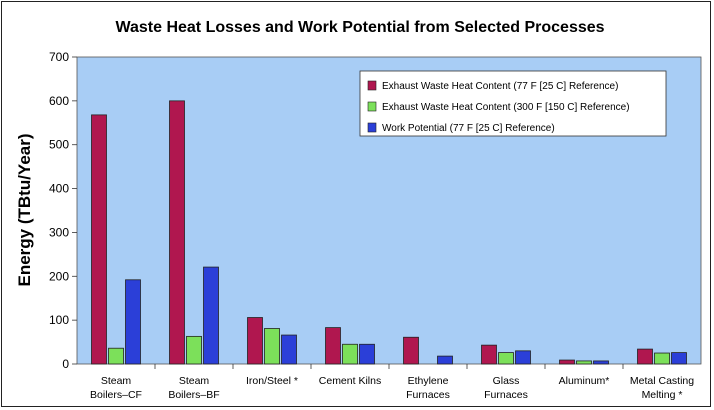  What do you see at coordinates (59, 101) in the screenshot?
I see `y-tick-label: 600` at bounding box center [59, 101].